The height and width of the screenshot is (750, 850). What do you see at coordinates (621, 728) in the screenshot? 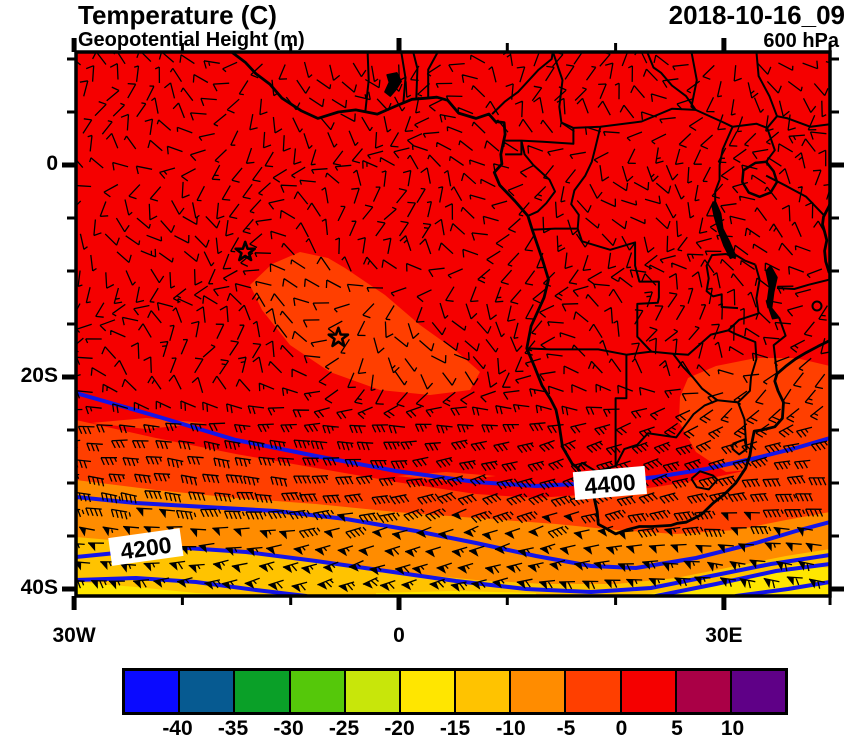
I see `colorbar-tick-label: 0` at bounding box center [621, 728].